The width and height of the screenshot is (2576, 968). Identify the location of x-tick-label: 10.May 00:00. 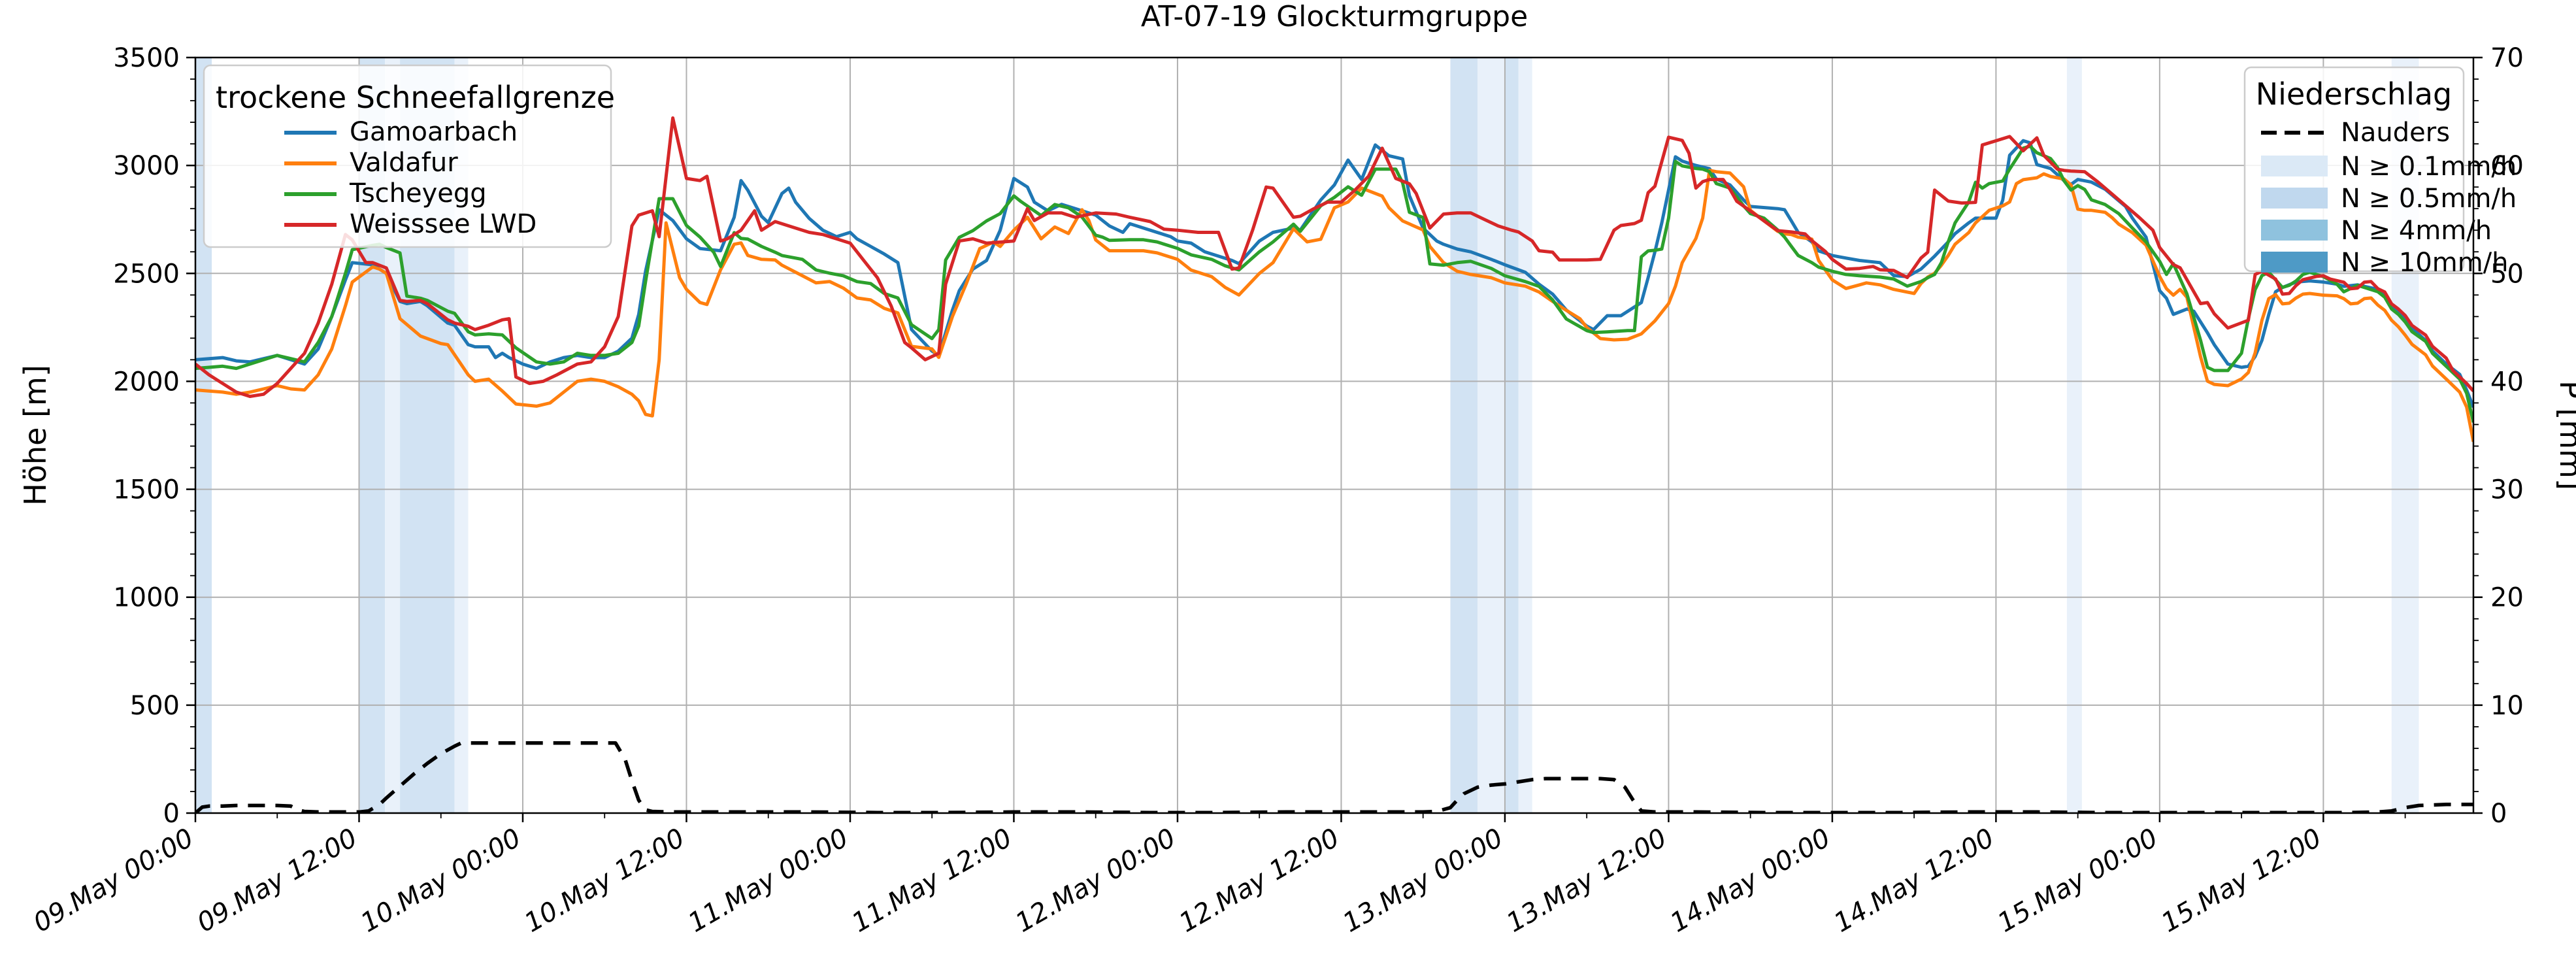
(440, 881).